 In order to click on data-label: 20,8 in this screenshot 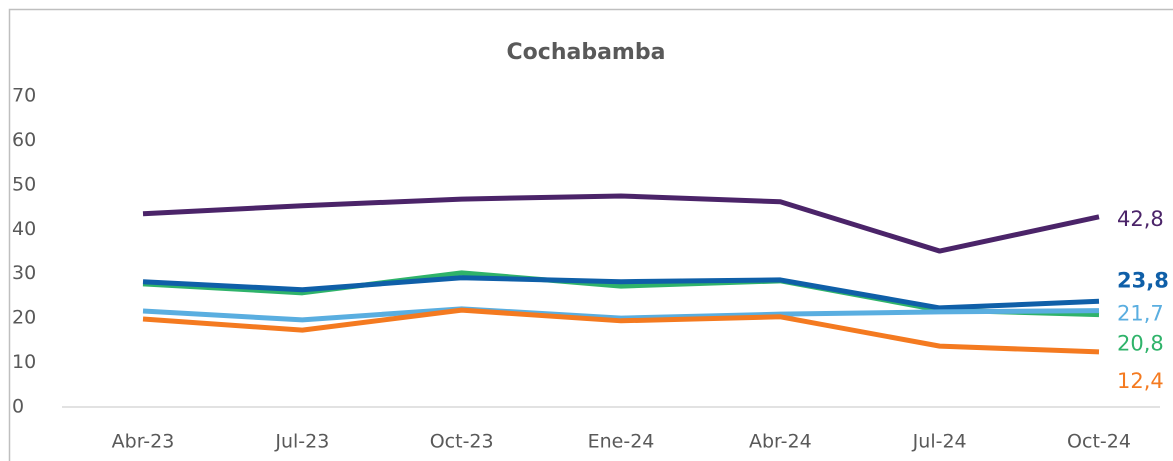, I will do `click(1140, 344)`.